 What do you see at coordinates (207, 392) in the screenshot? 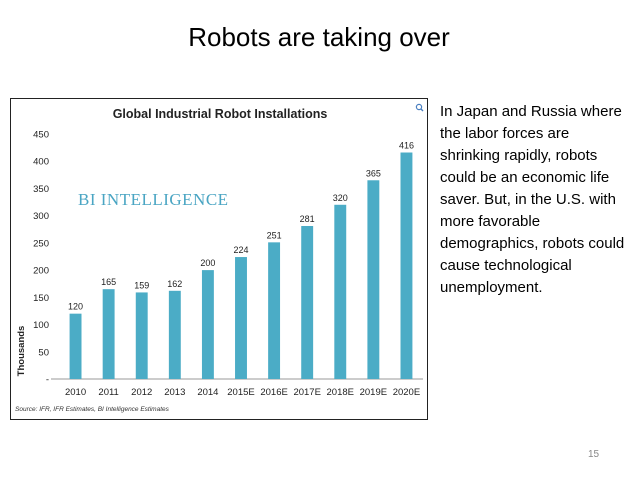
I see `x-tick-label: 2014` at bounding box center [207, 392].